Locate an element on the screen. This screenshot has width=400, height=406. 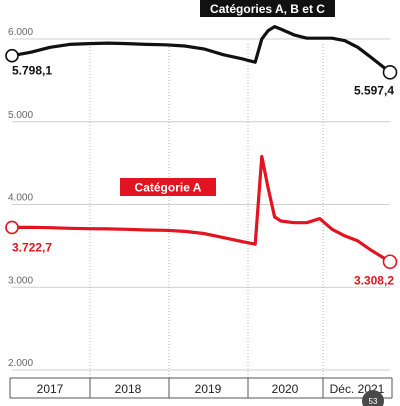
legend-label-black: Catégories A, B et C is located at coordinates (267, 9).